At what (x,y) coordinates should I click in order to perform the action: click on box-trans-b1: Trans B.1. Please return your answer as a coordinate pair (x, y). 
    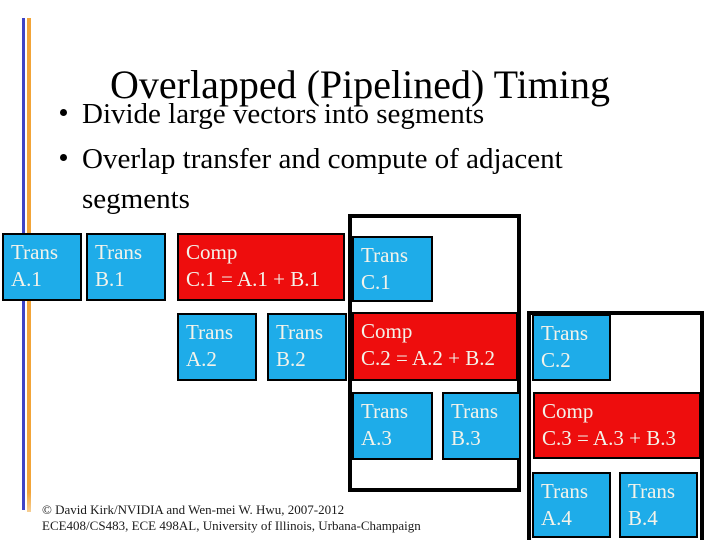
    Looking at the image, I should click on (126, 267).